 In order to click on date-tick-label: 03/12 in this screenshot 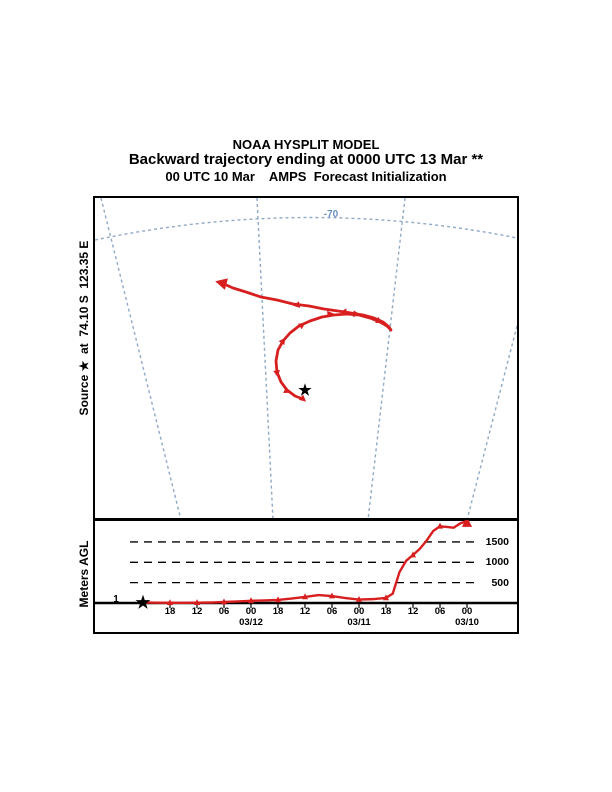, I will do `click(251, 622)`.